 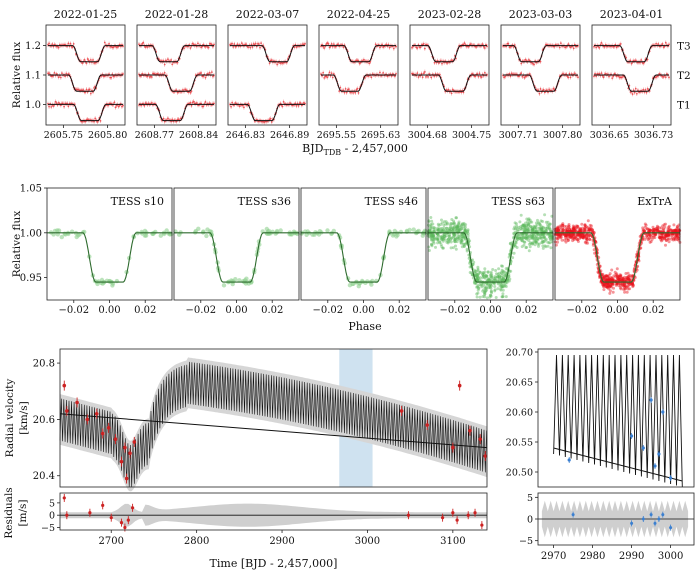 What do you see at coordinates (137, 201) in the screenshot?
I see `phase-panel-label: TESS s10` at bounding box center [137, 201].